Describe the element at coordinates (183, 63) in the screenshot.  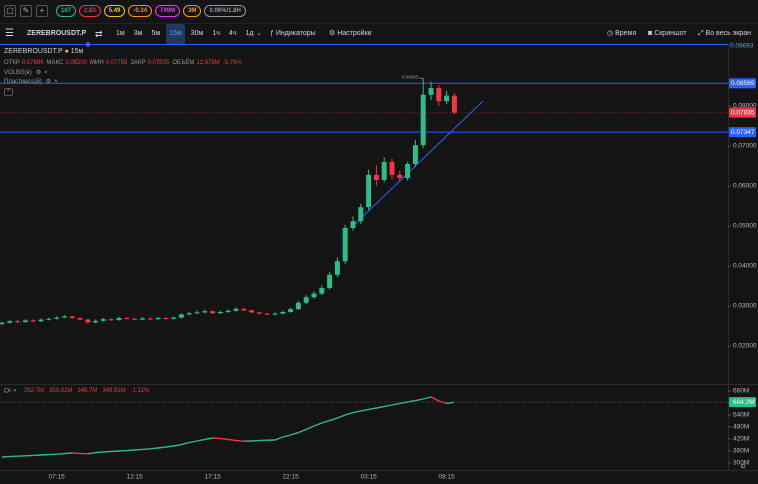
I see `stat-label: ОБЪЁМ` at that location.